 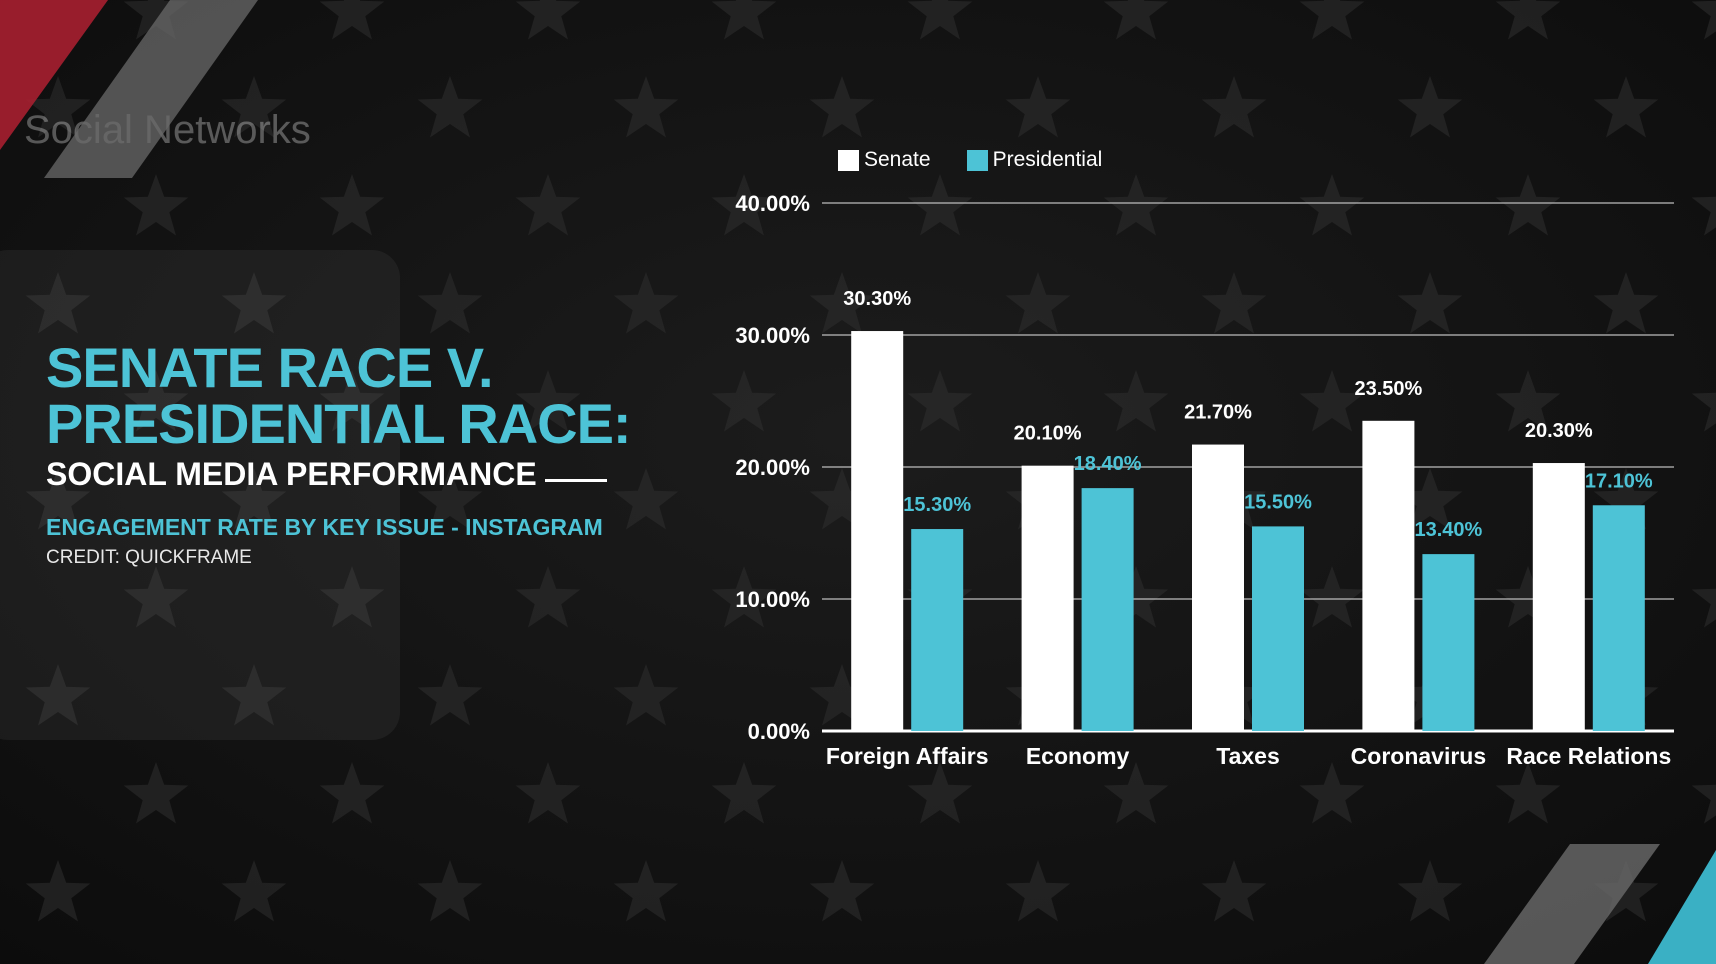 What do you see at coordinates (1278, 502) in the screenshot?
I see `data-label-presidential: 15.50%` at bounding box center [1278, 502].